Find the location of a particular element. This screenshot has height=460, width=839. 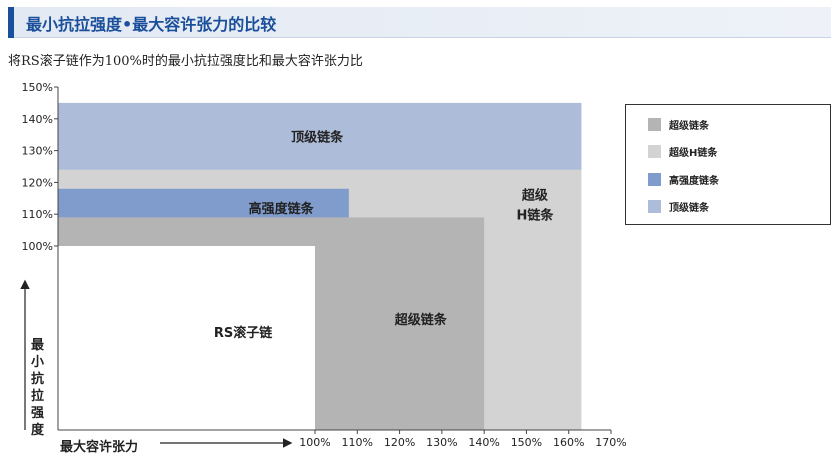

x-tick-label: 150% is located at coordinates (526, 442).